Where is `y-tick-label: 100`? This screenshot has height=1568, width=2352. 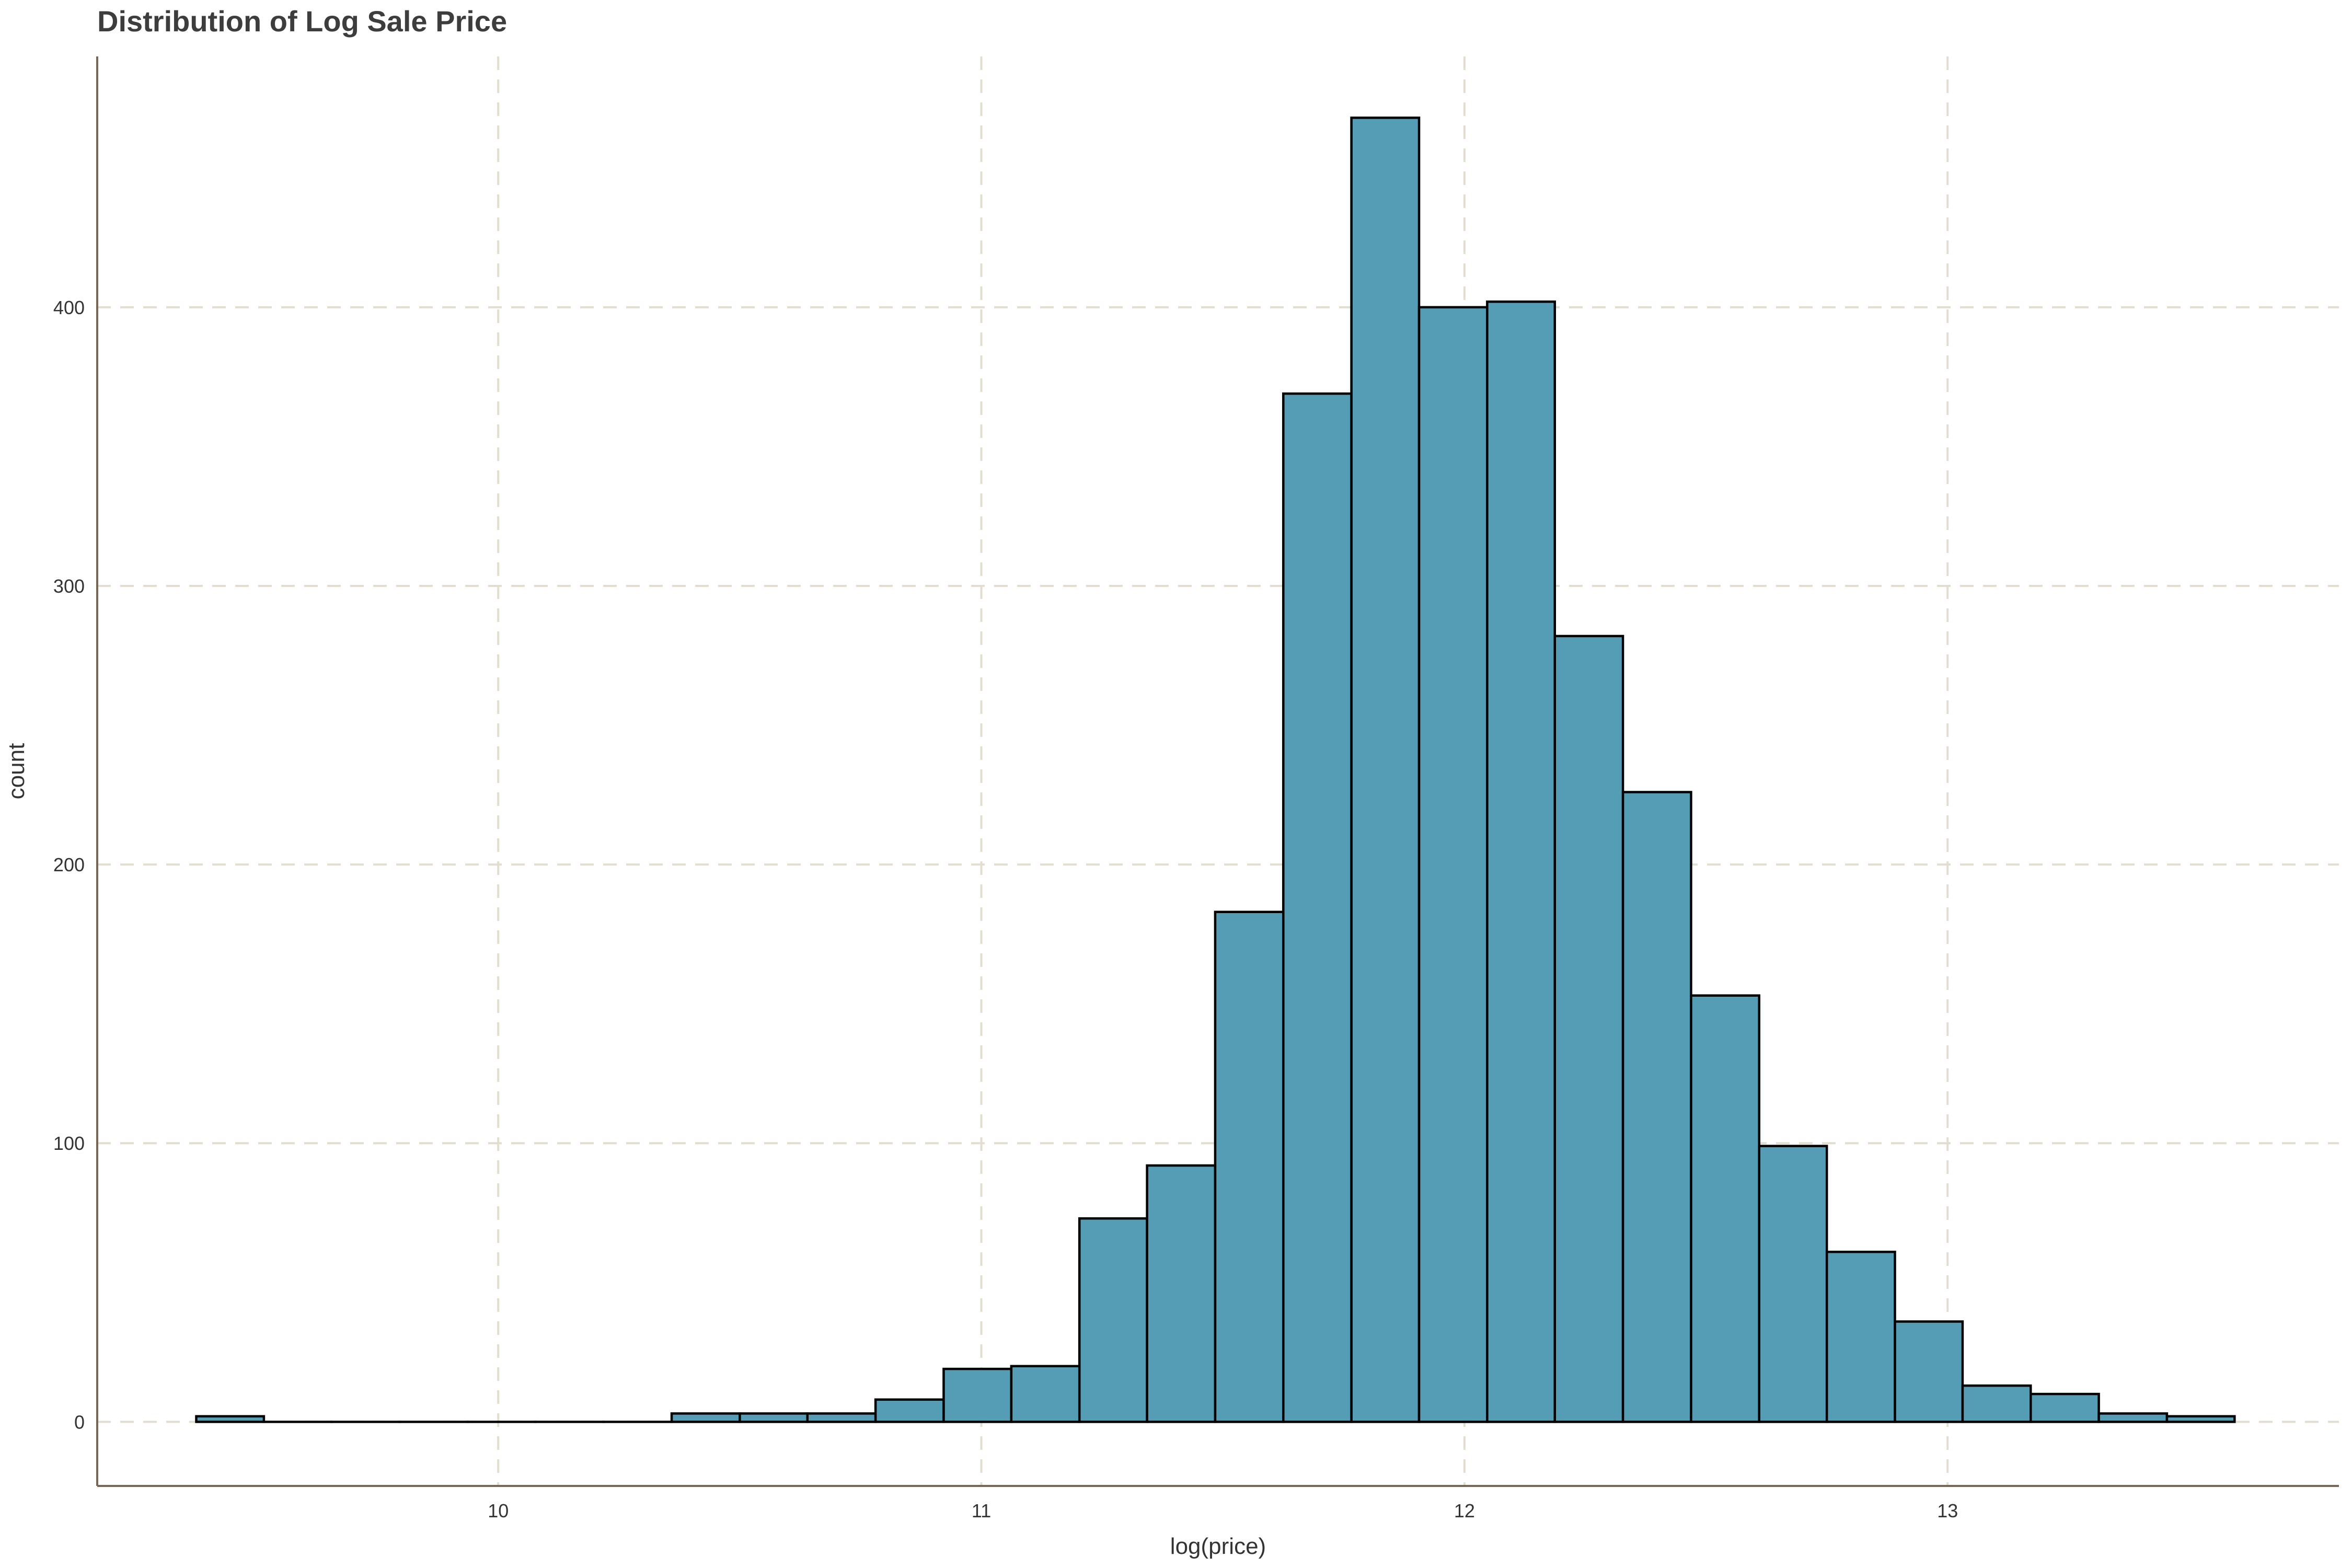 y-tick-label: 100 is located at coordinates (69, 1143).